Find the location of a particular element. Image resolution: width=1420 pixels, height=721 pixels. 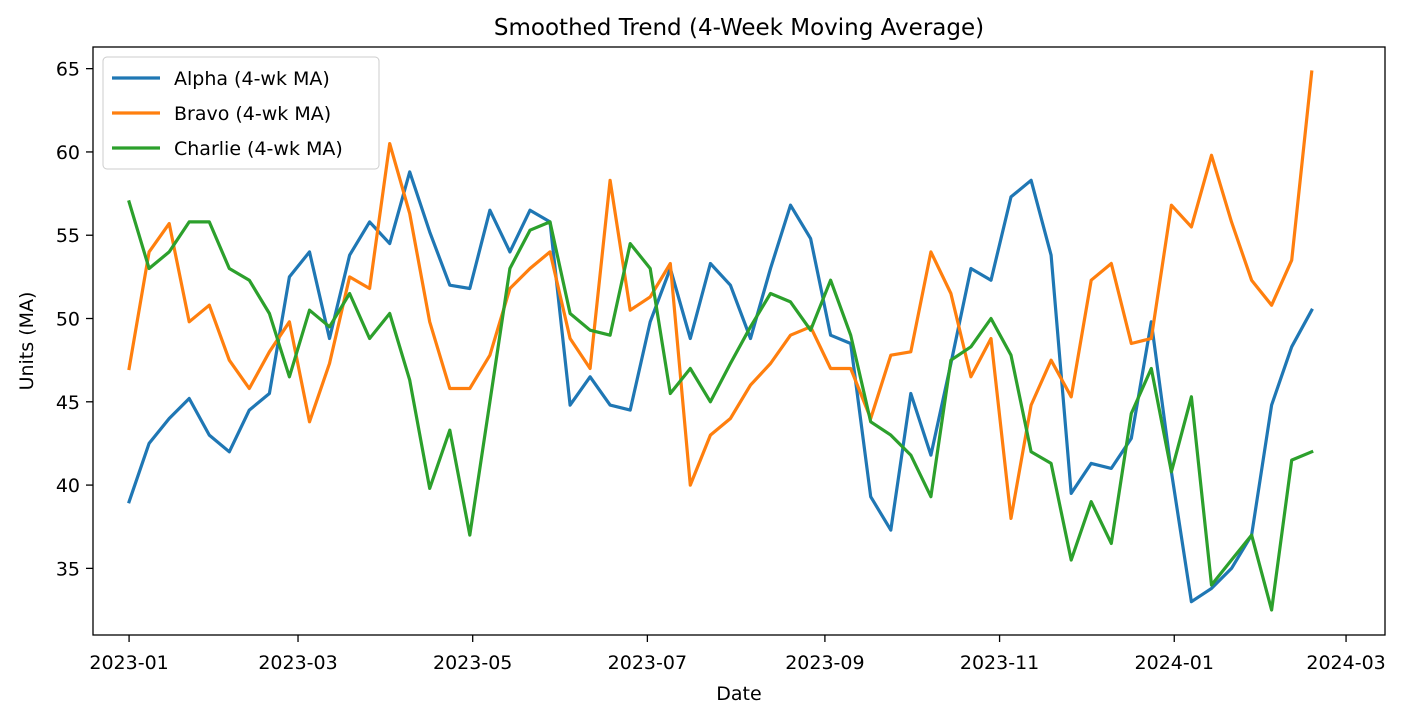

x-tick-label: 2023-05 is located at coordinates (472, 663).